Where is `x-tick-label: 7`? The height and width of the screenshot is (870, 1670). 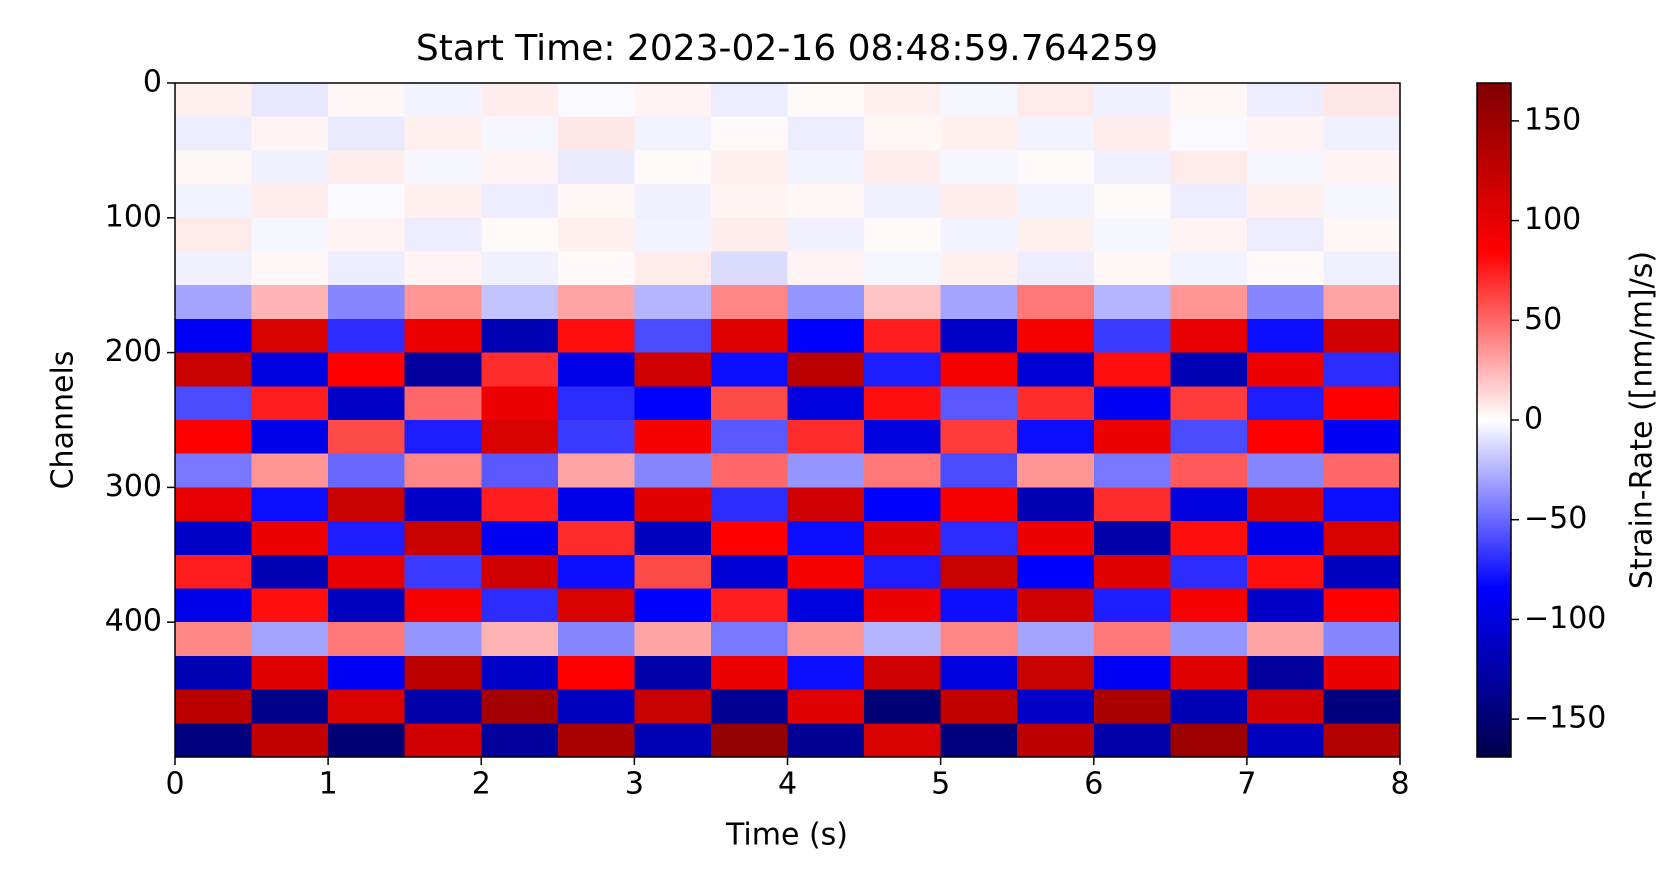 x-tick-label: 7 is located at coordinates (1246, 784).